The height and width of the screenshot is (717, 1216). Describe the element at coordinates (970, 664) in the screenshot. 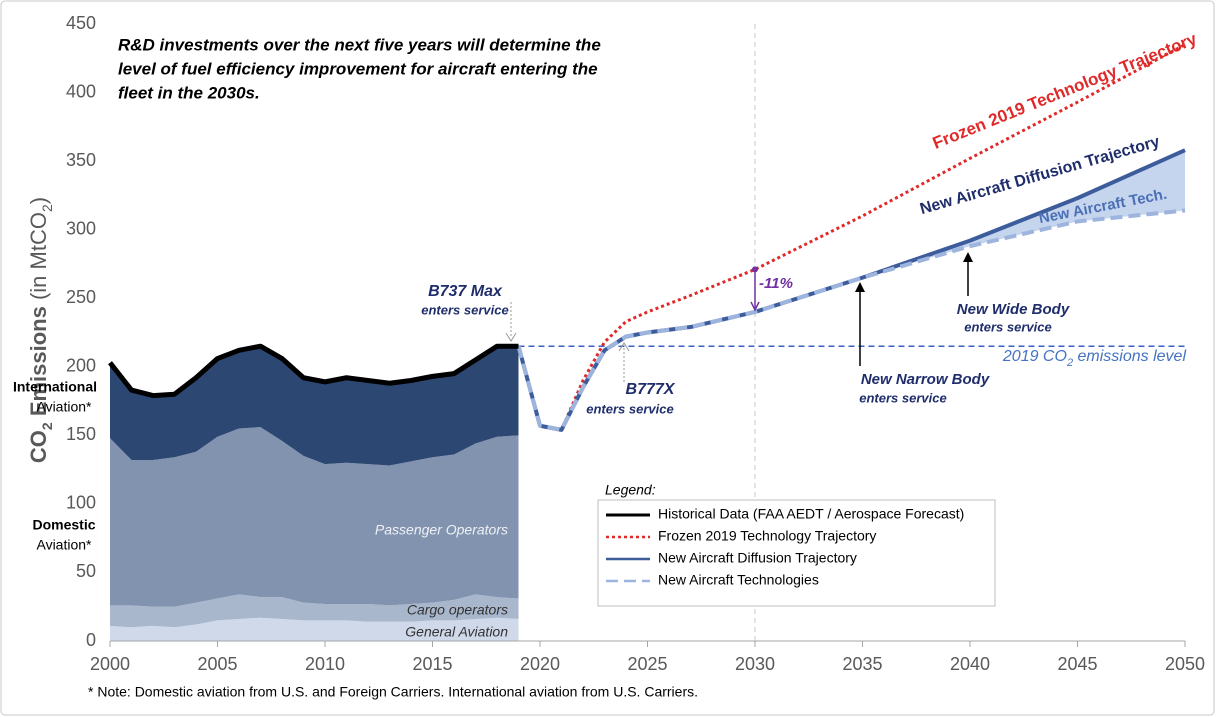

I see `x-tick-label: 2040` at that location.